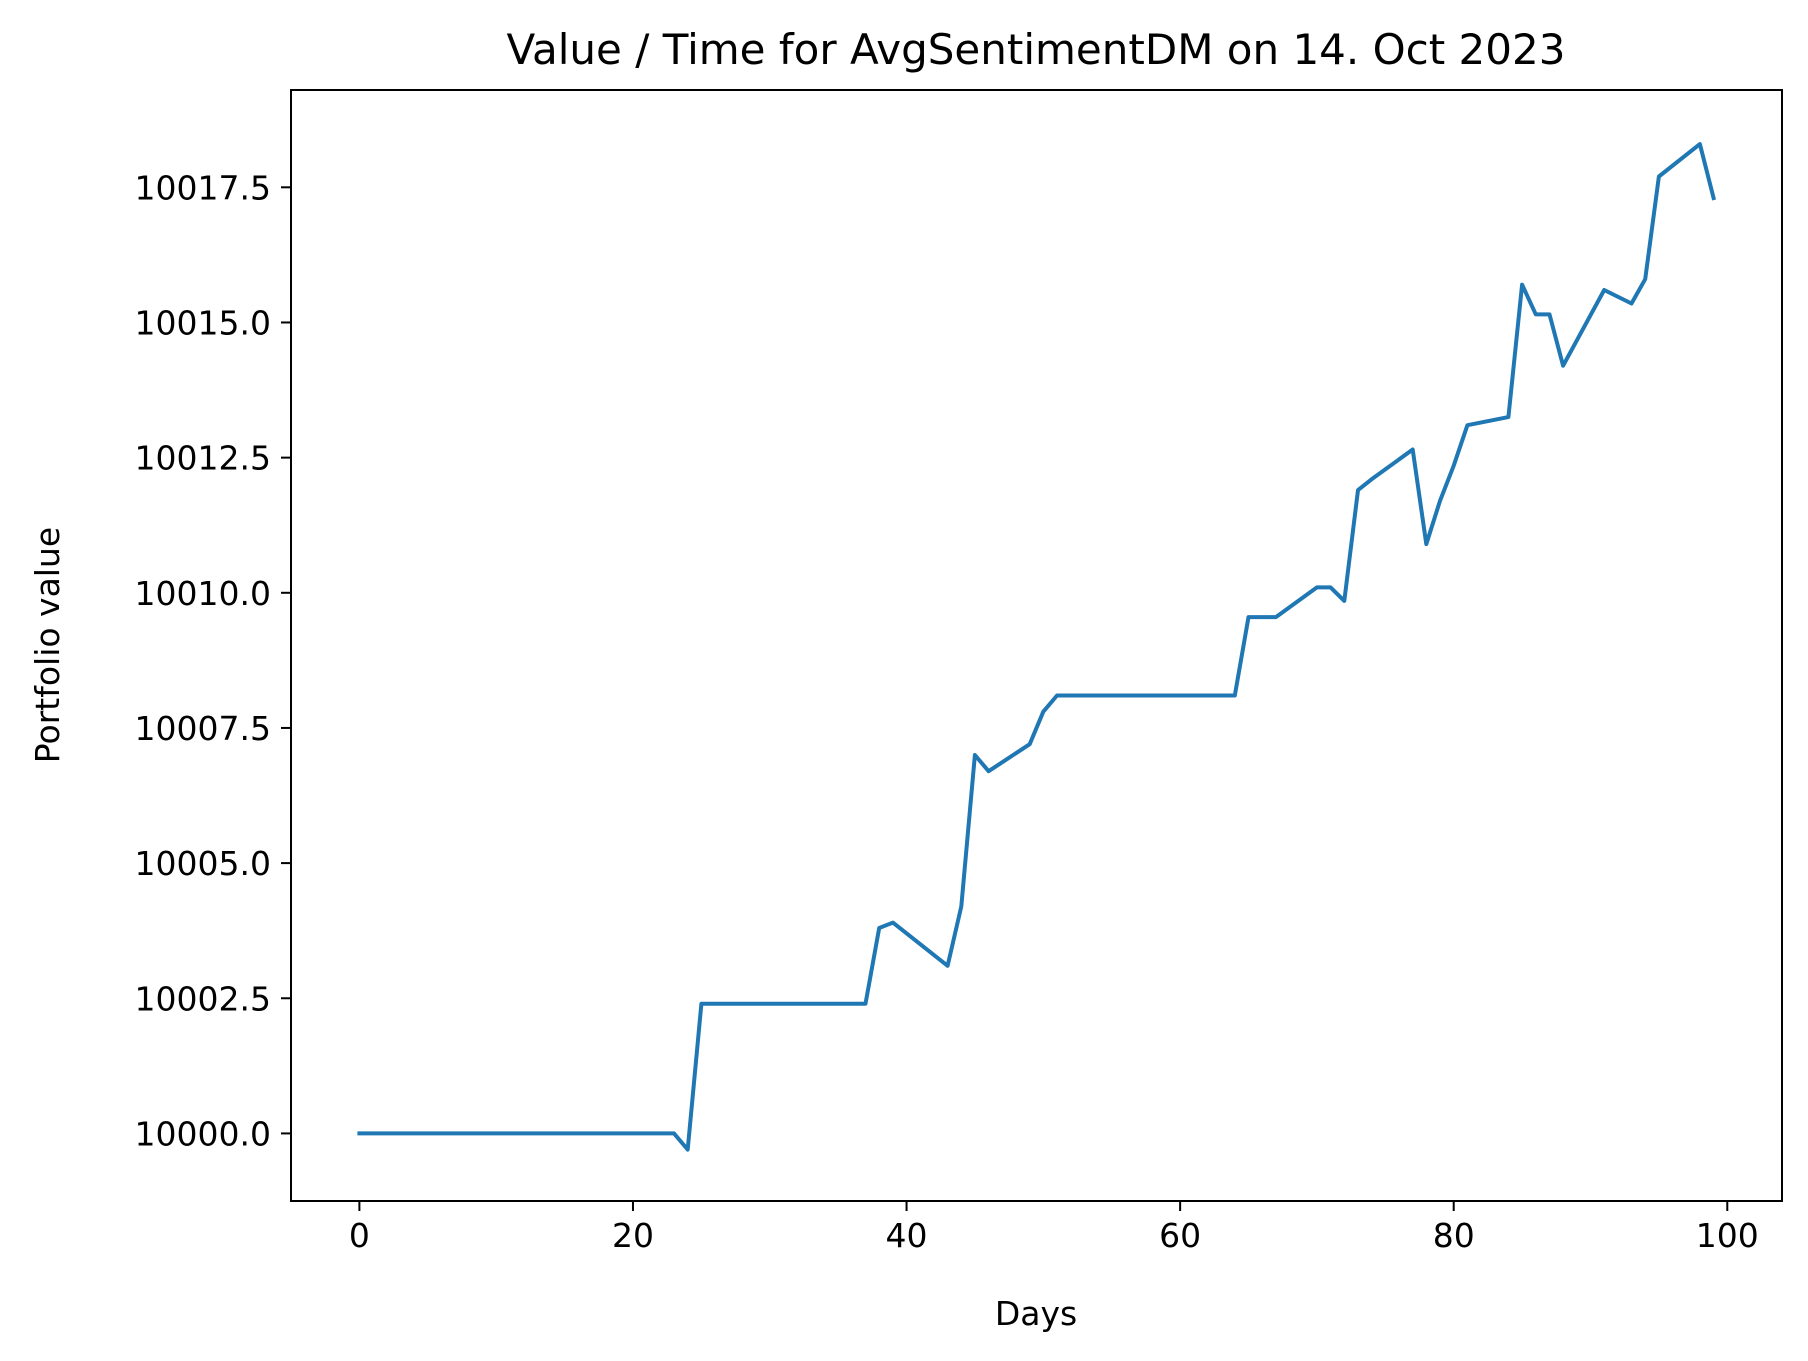 The width and height of the screenshot is (1808, 1361). Describe the element at coordinates (203, 187) in the screenshot. I see `y-tick-label: 10017.5` at that location.